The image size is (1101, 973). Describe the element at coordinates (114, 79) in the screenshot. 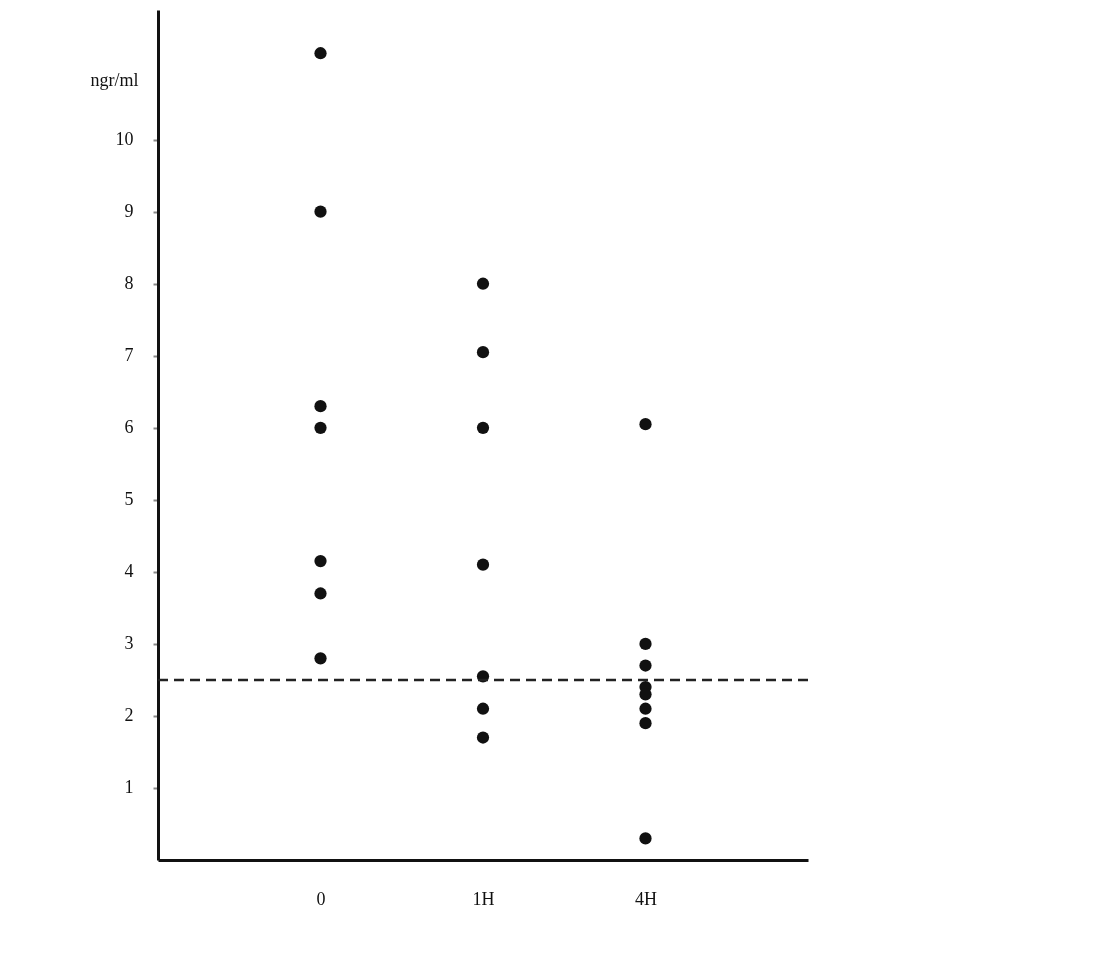

I see `y-axis-title: ngr/ml` at that location.